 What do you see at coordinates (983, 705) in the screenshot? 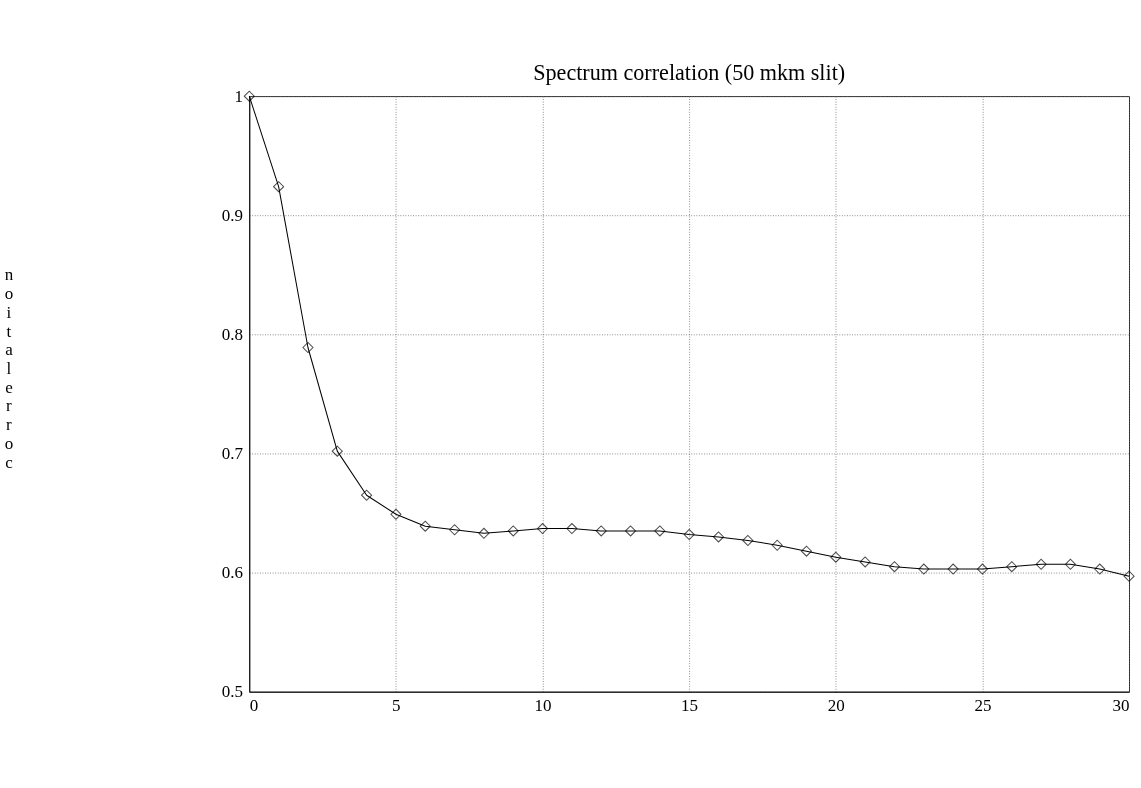
I see `x-tick-label: 25` at bounding box center [983, 705].